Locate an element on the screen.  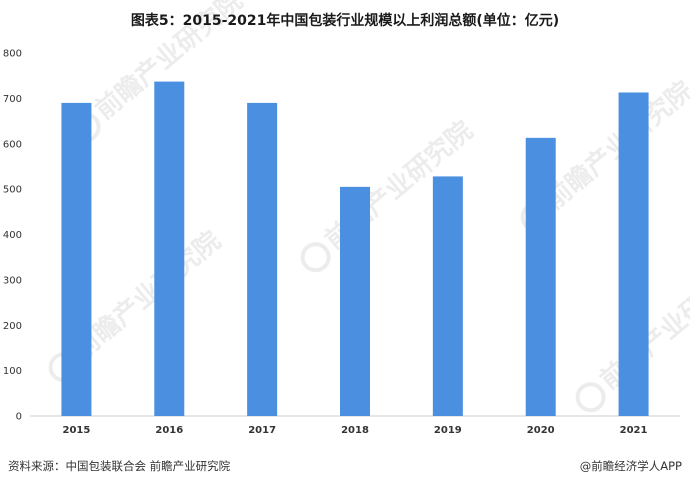
y-tick-label: 100 is located at coordinates (12, 371).